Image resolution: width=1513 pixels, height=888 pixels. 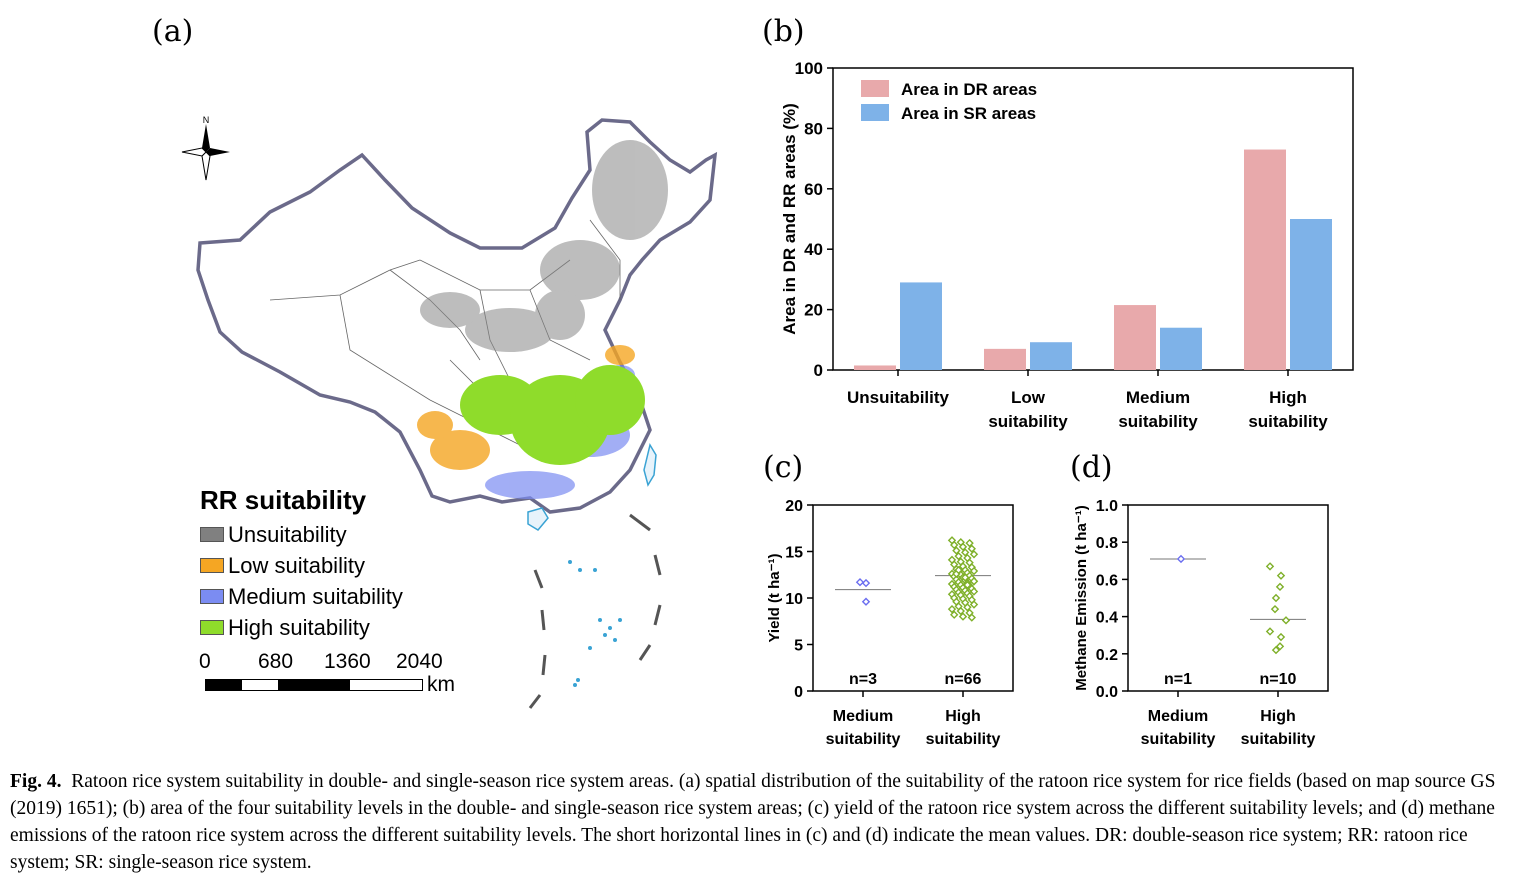 What do you see at coordinates (813, 128) in the screenshot?
I see `y-tick-label: 80` at bounding box center [813, 128].